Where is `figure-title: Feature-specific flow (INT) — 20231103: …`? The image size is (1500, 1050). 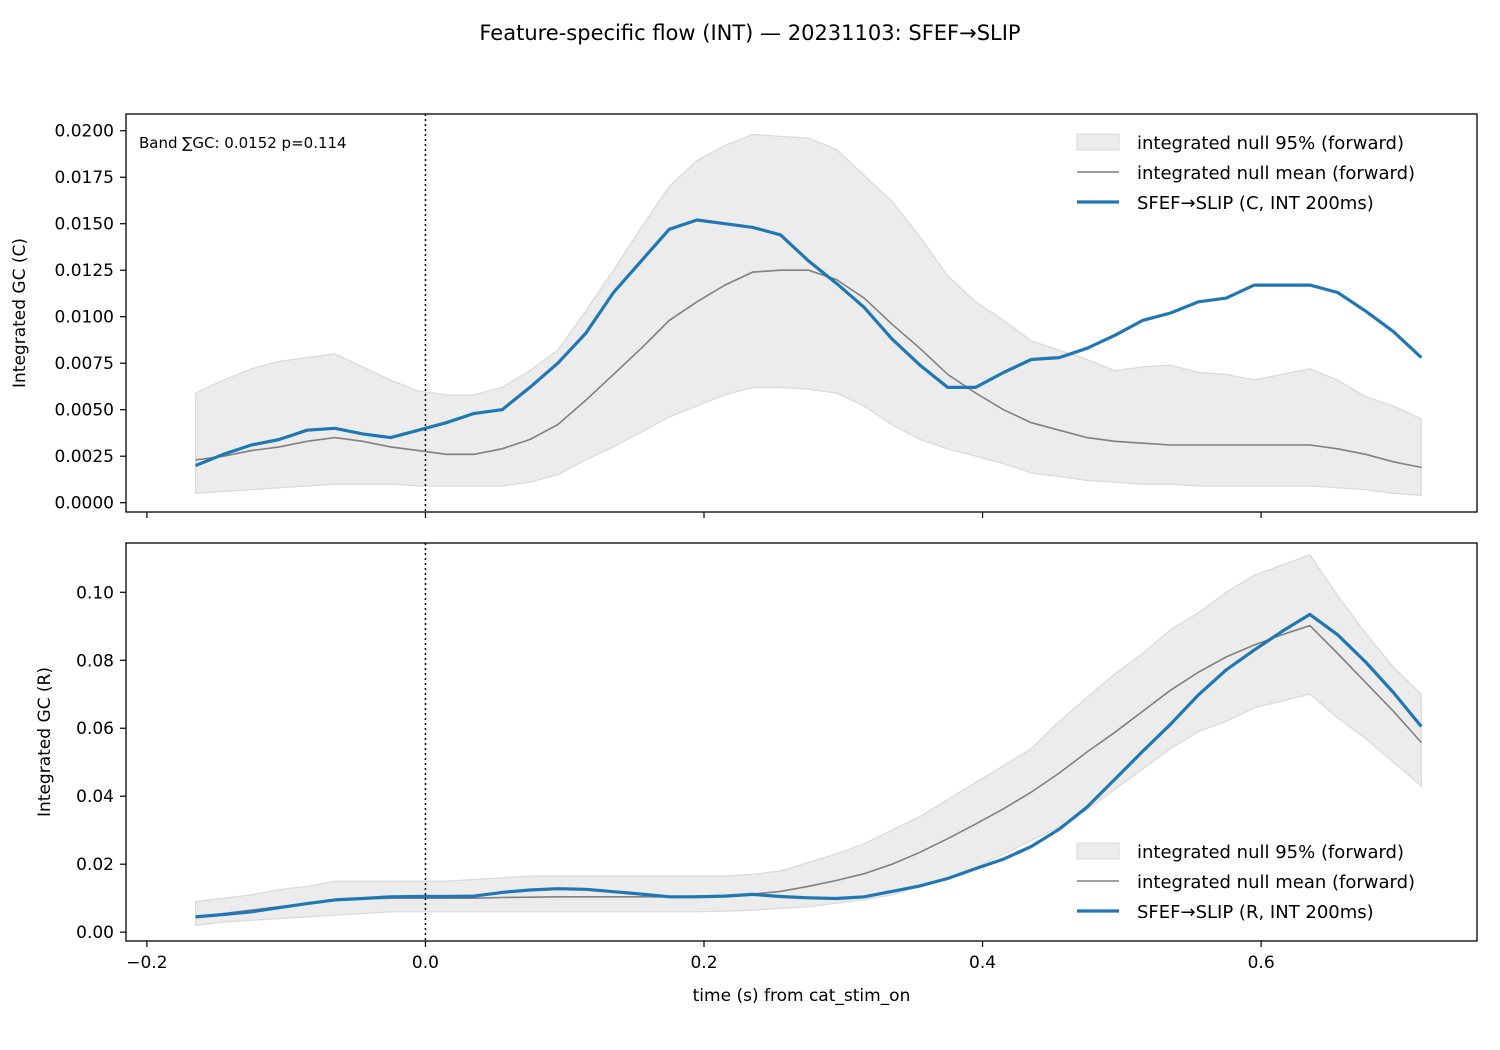
figure-title: Feature-specific flow (INT) — 20231103: … is located at coordinates (749, 33).